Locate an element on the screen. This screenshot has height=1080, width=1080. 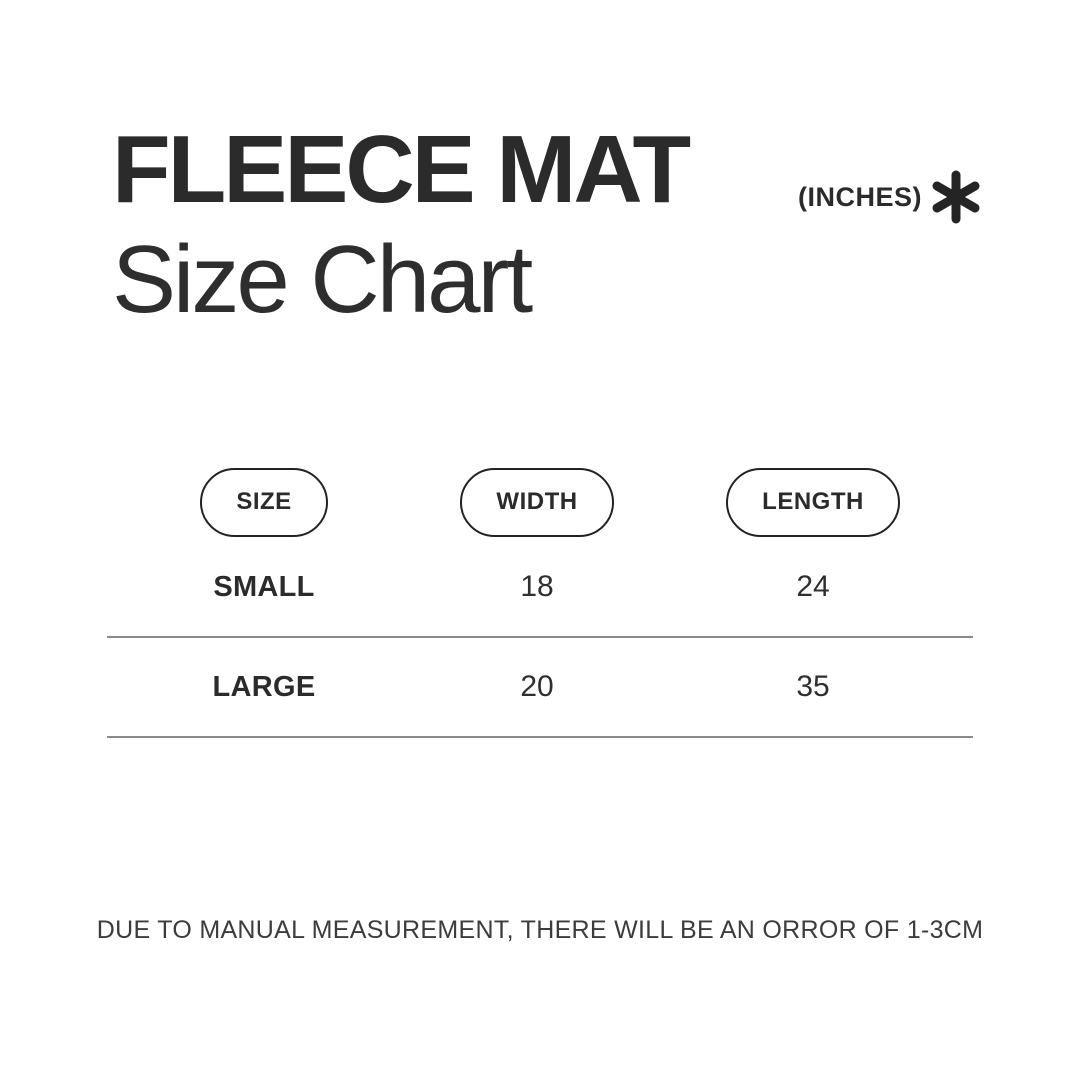
column-header-size: SIZE is located at coordinates (264, 502).